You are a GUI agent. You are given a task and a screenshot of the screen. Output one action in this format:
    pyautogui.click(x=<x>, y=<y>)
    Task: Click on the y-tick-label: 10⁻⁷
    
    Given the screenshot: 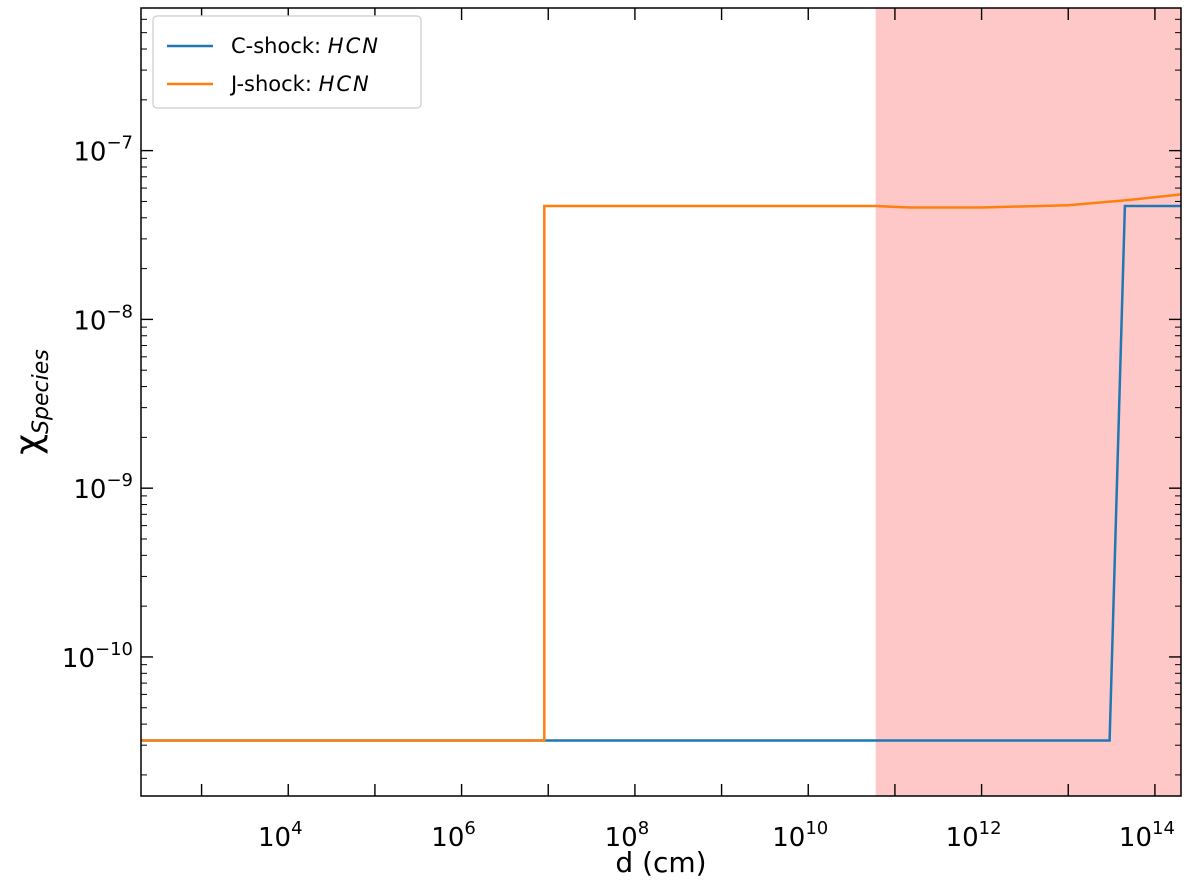 What is the action you would take?
    pyautogui.click(x=103, y=150)
    